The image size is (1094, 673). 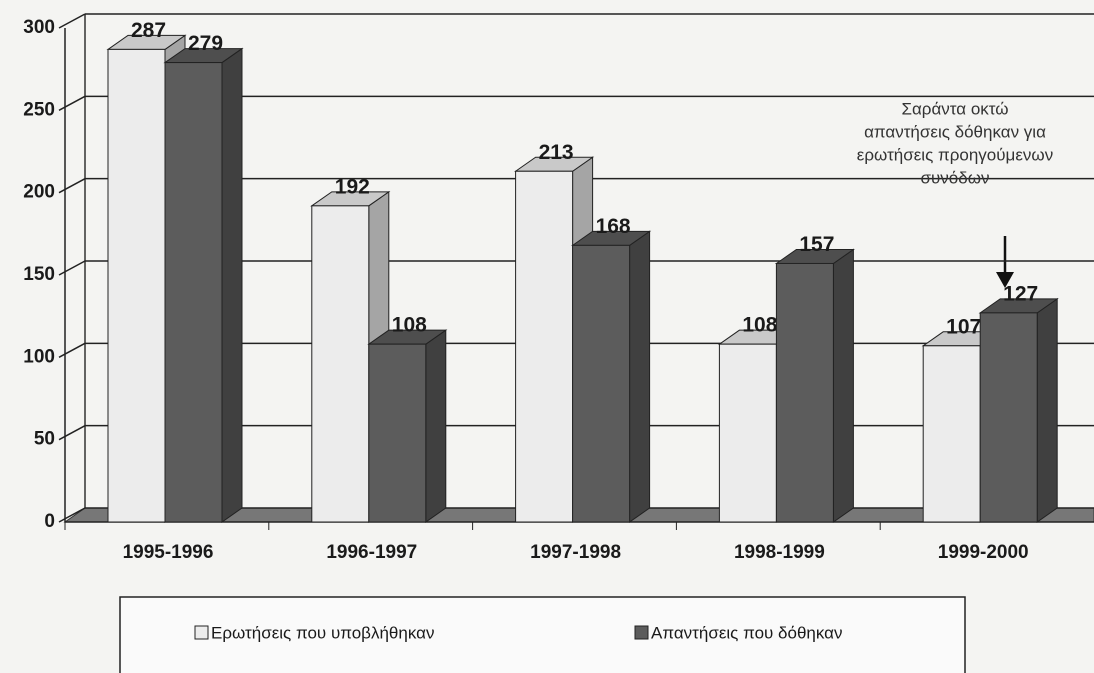 What do you see at coordinates (322, 632) in the screenshot?
I see `legend-label: Ερωτήσεις που υποβλήθηκαν` at bounding box center [322, 632].